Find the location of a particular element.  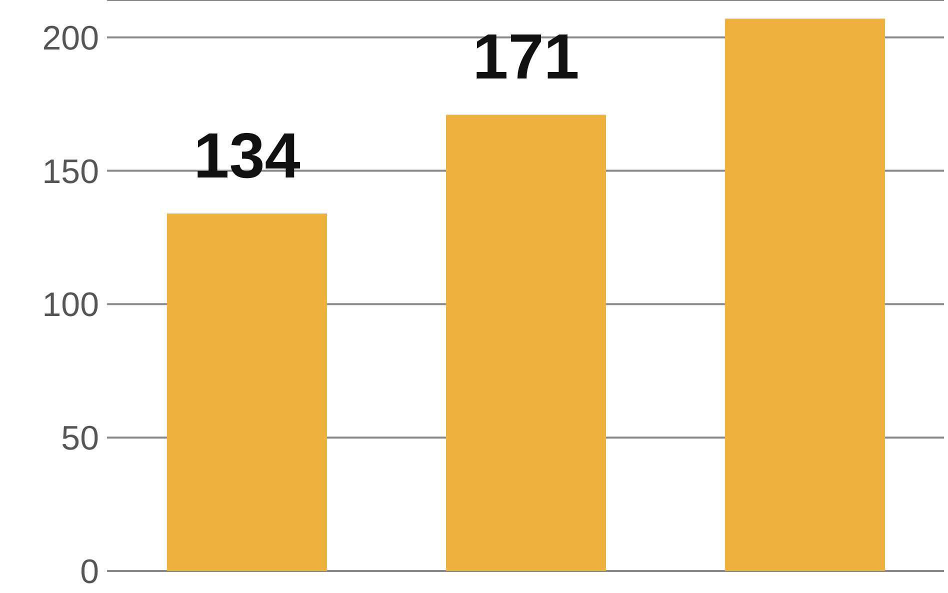

y-tick-label: 200 is located at coordinates (70, 38).